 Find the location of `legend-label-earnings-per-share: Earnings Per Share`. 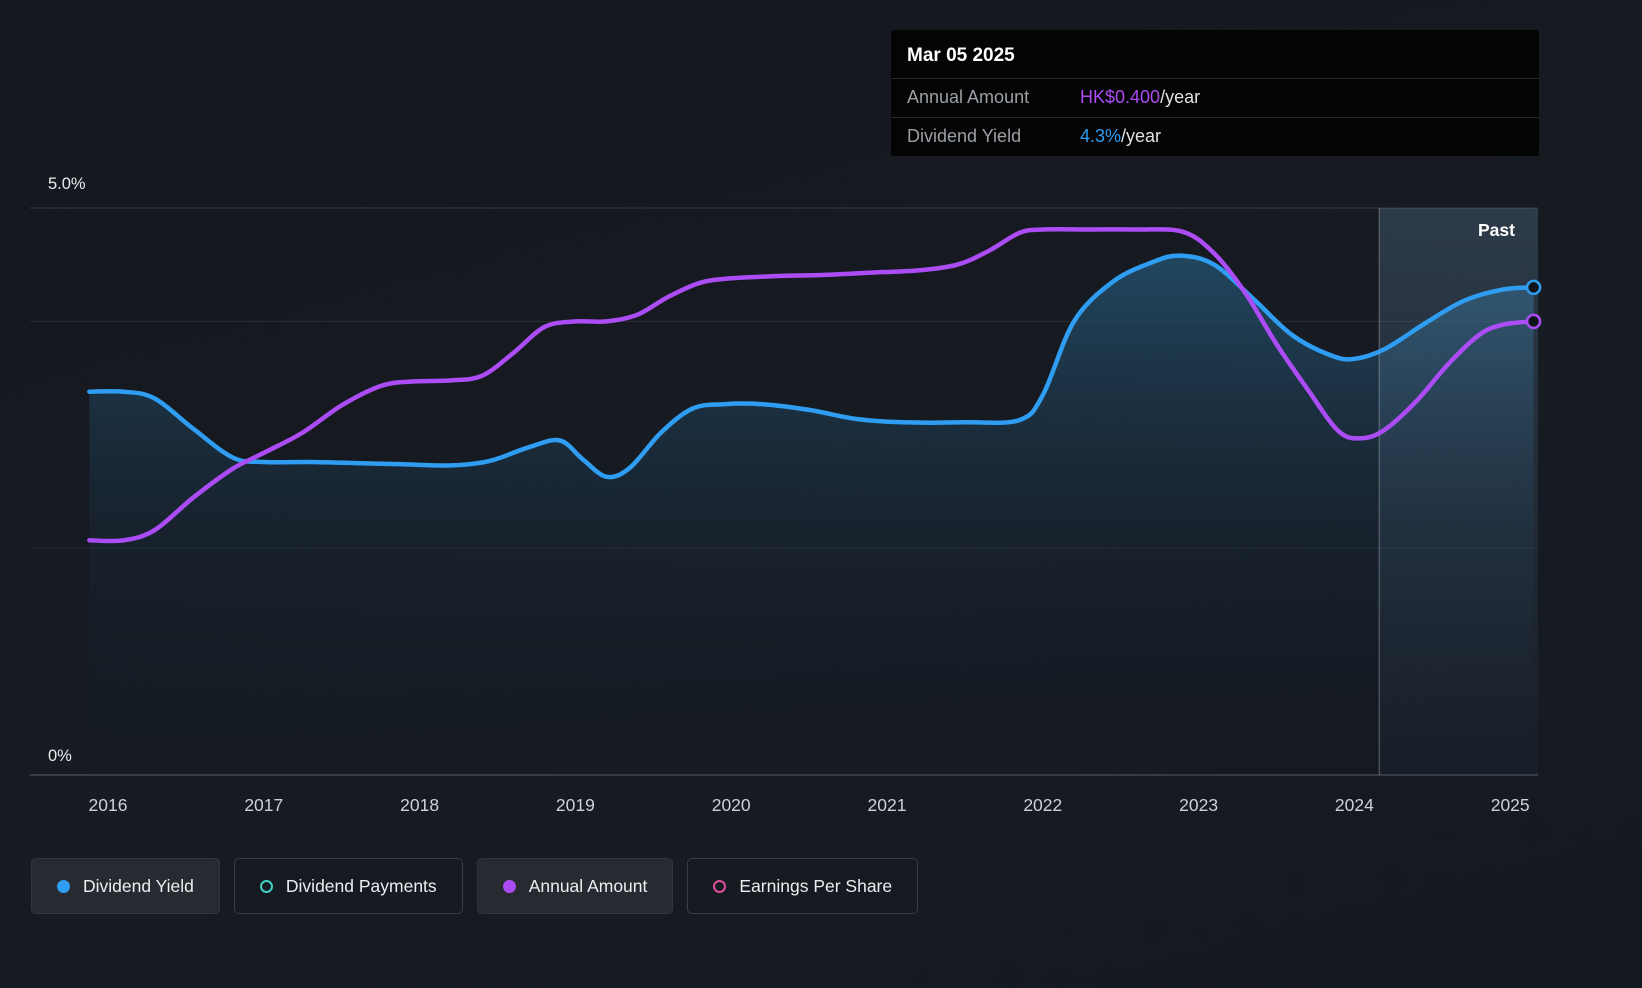

legend-label-earnings-per-share: Earnings Per Share is located at coordinates (816, 885).